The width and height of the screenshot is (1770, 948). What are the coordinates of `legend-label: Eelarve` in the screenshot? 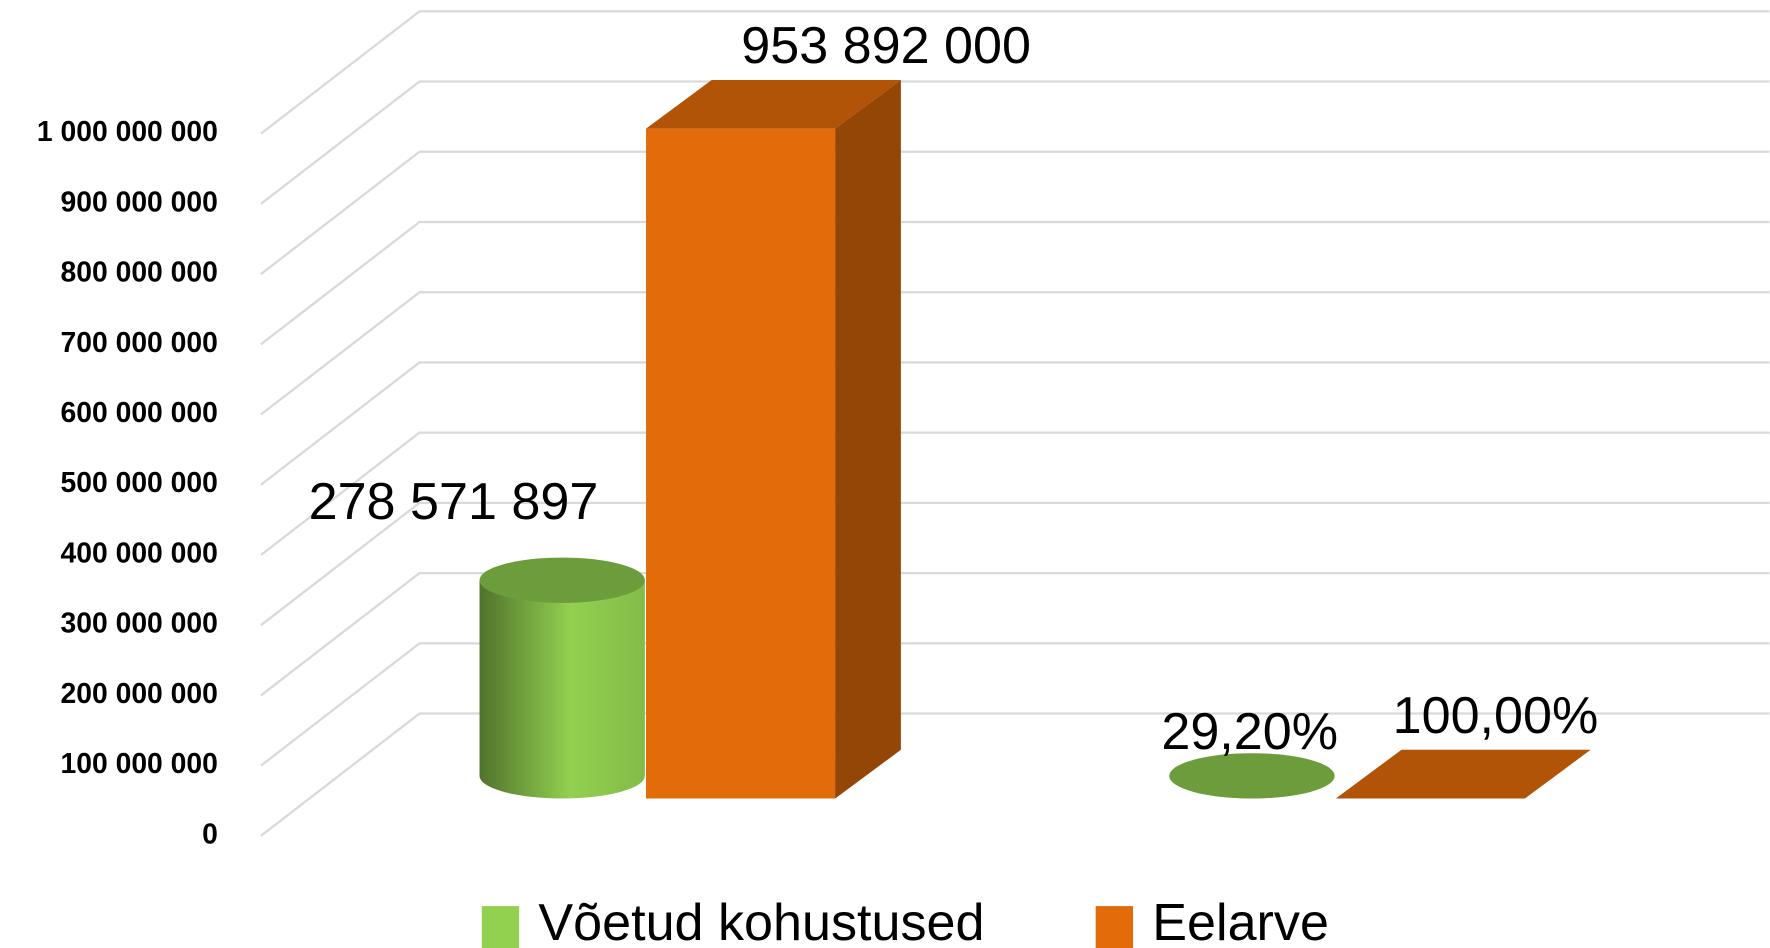 It's located at (1240, 921).